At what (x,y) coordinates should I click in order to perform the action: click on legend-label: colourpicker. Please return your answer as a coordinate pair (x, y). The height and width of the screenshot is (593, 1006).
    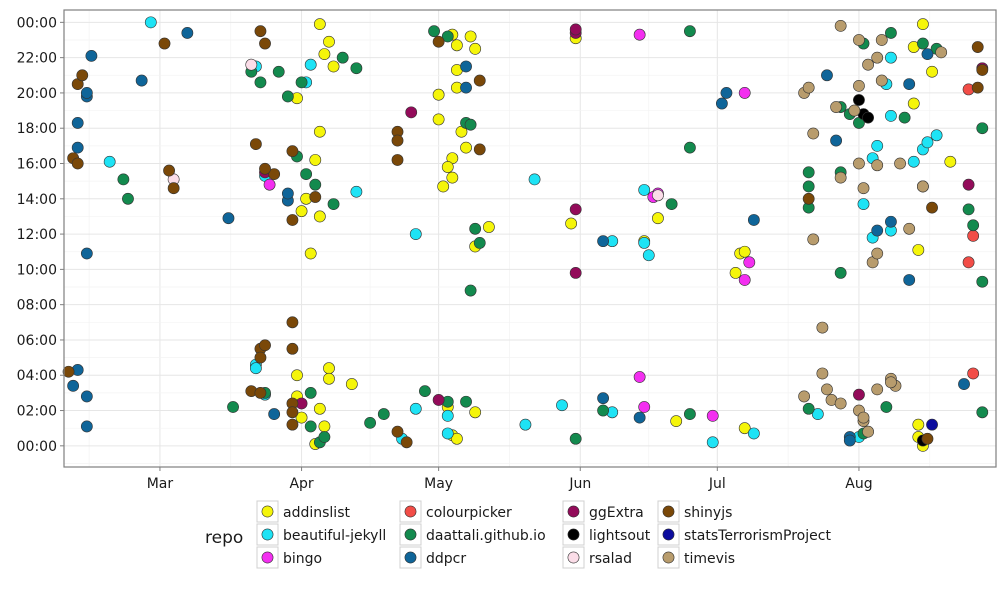
    Looking at the image, I should click on (469, 513).